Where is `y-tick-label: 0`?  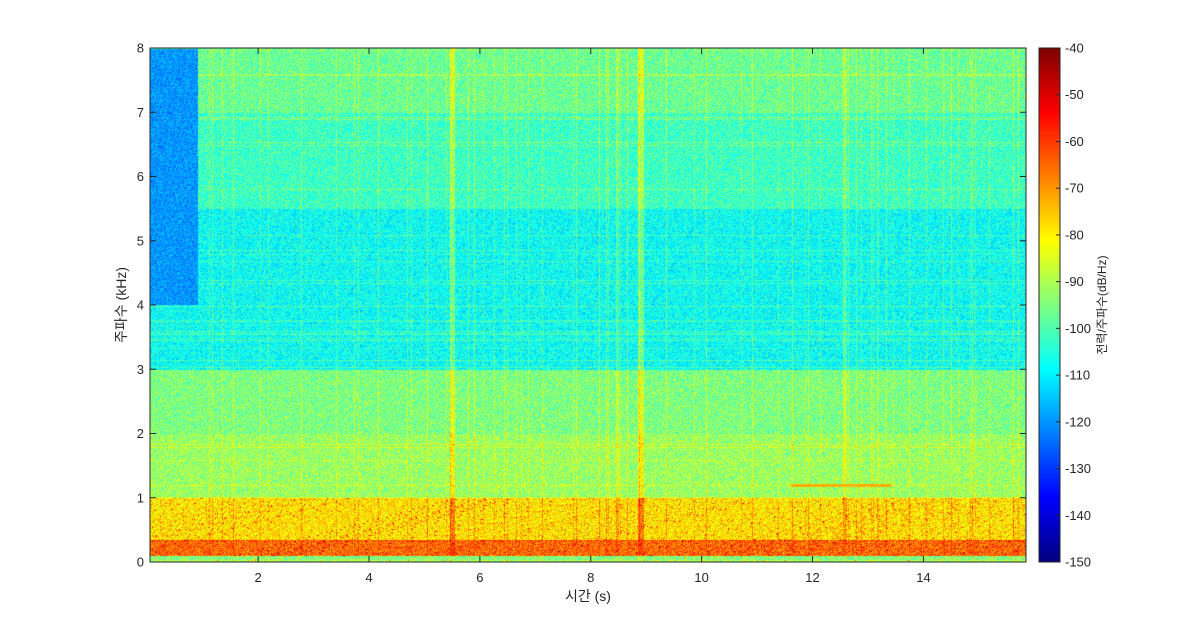
y-tick-label: 0 is located at coordinates (140, 562).